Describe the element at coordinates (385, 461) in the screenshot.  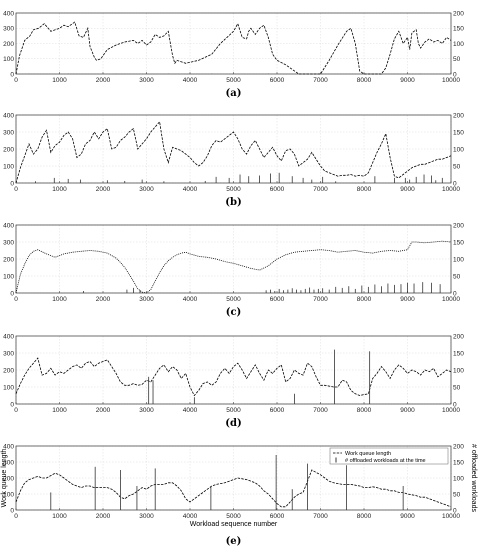
I see `legend-entry: # offloaded workloads at the time` at that location.